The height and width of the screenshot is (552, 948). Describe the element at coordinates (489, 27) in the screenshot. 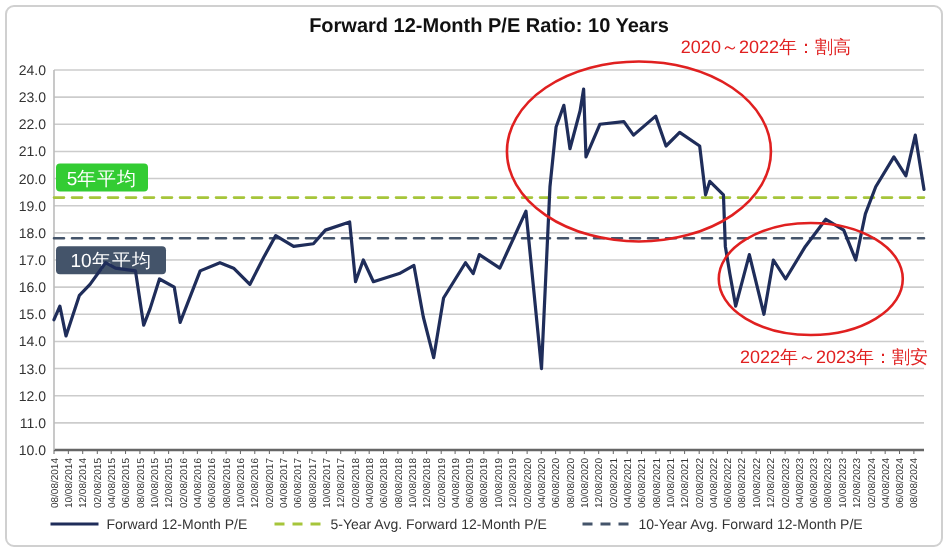

I see `chart-title: Forward 12-Month P/E Ratio: 10 Years` at that location.